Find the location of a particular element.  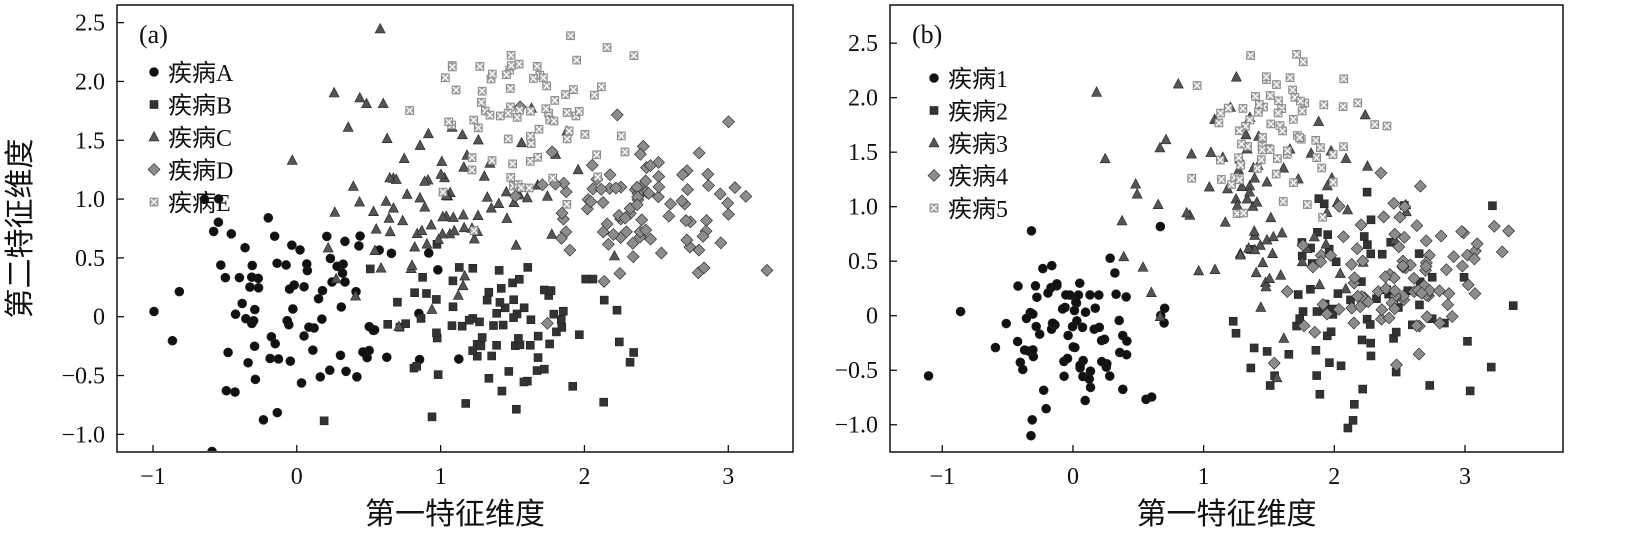

x-tick-label: −1 is located at coordinates (153, 477).